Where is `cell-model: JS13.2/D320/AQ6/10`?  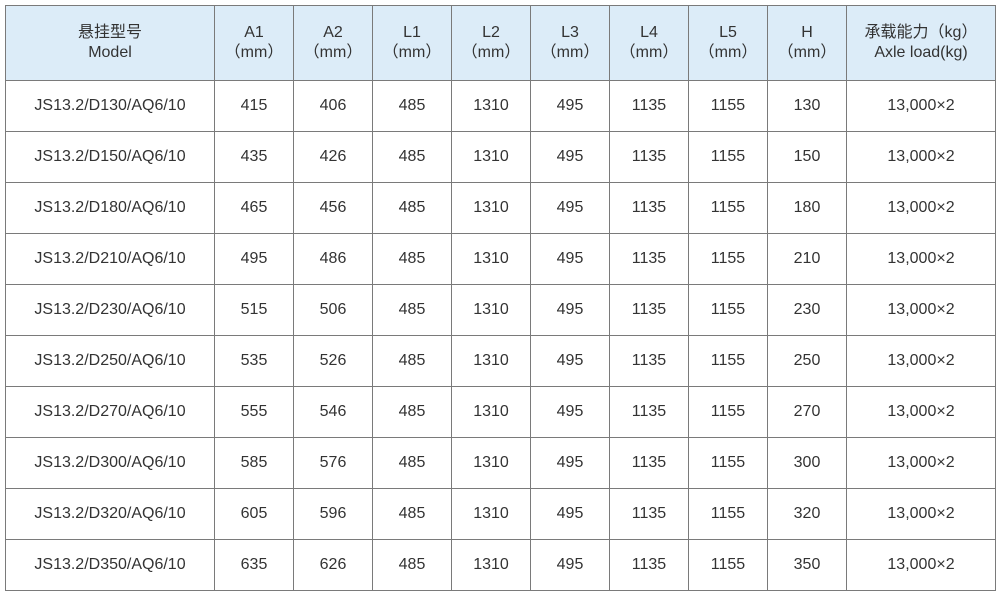
cell-model: JS13.2/D320/AQ6/10 is located at coordinates (110, 514).